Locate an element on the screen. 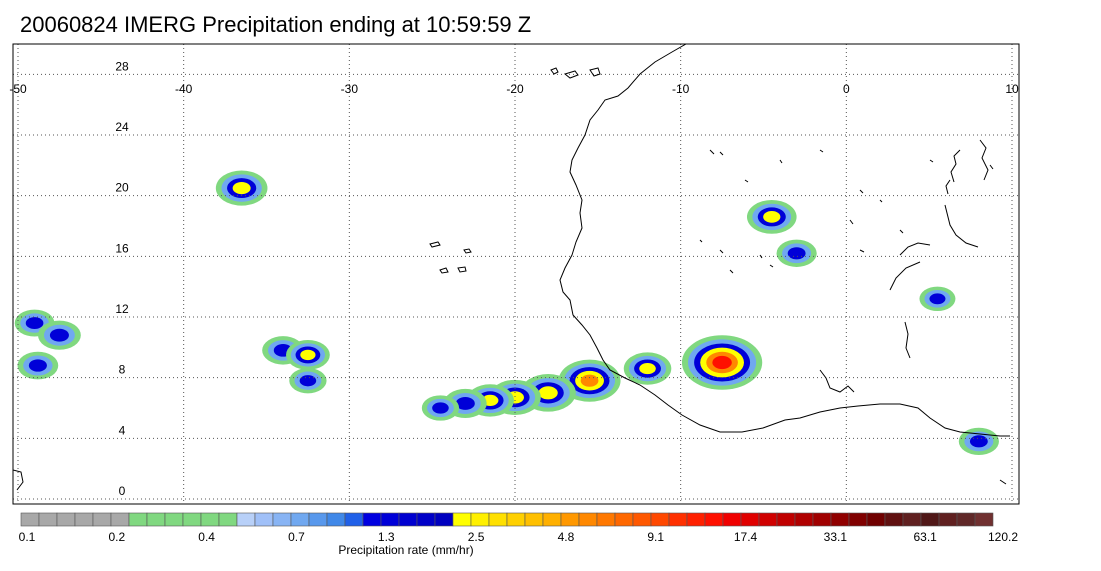 This screenshot has width=1101, height=571. lat-tick-label: 28 is located at coordinates (122, 66).